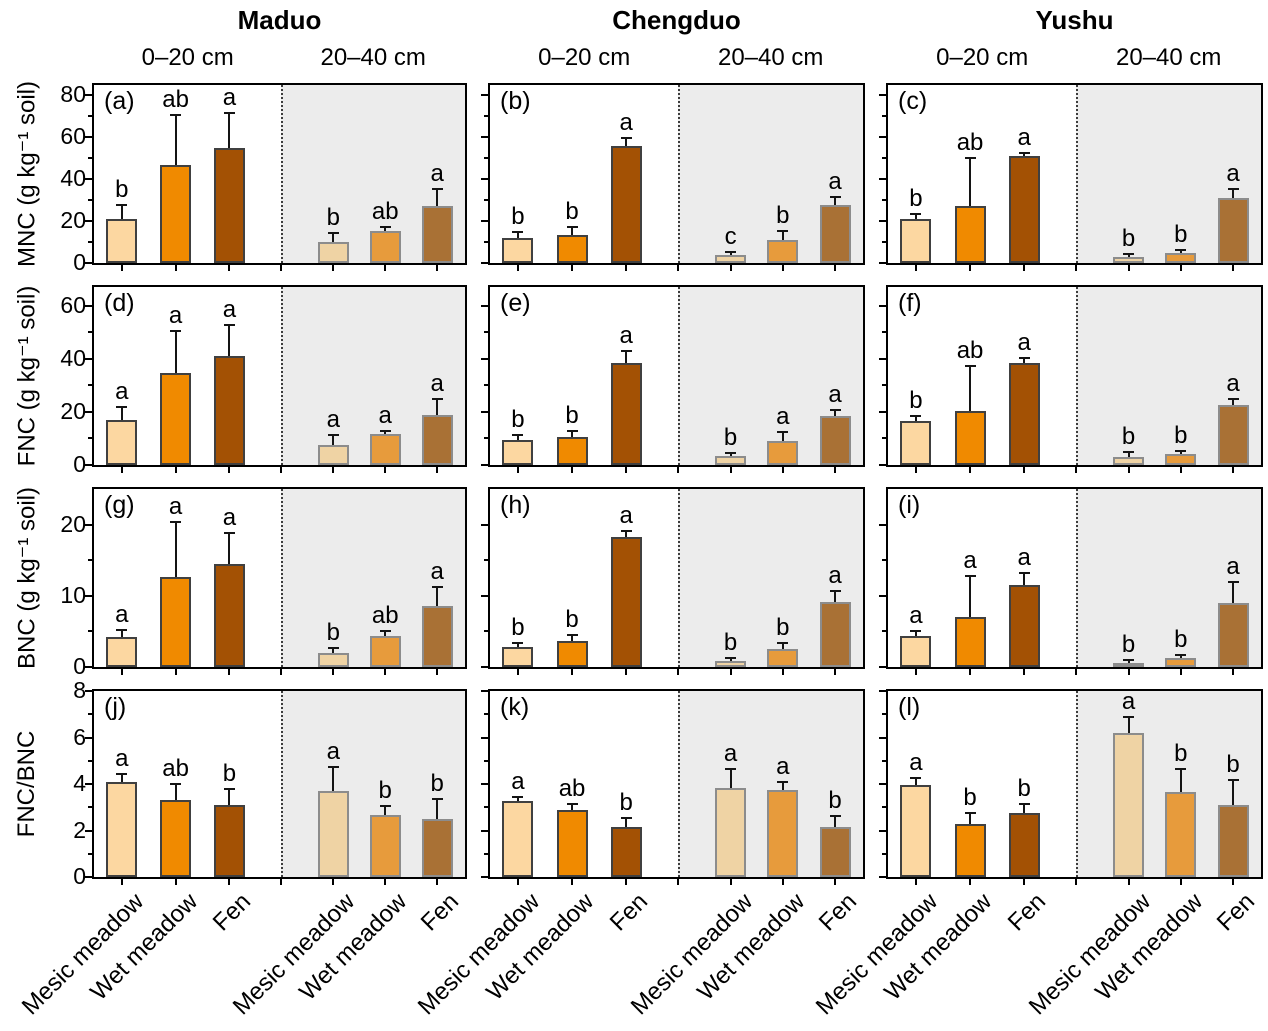  Describe the element at coordinates (119, 505) in the screenshot. I see `panel-tag: (g)` at that location.